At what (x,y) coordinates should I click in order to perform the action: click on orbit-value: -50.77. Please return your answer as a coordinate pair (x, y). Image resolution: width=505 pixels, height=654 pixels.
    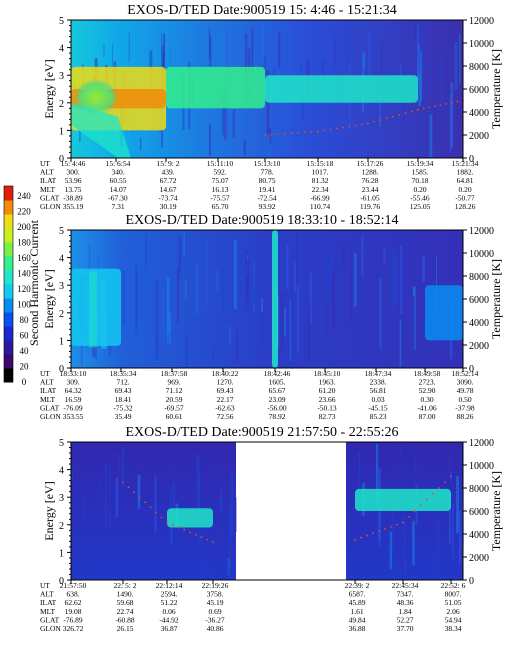
    Looking at the image, I should click on (465, 197).